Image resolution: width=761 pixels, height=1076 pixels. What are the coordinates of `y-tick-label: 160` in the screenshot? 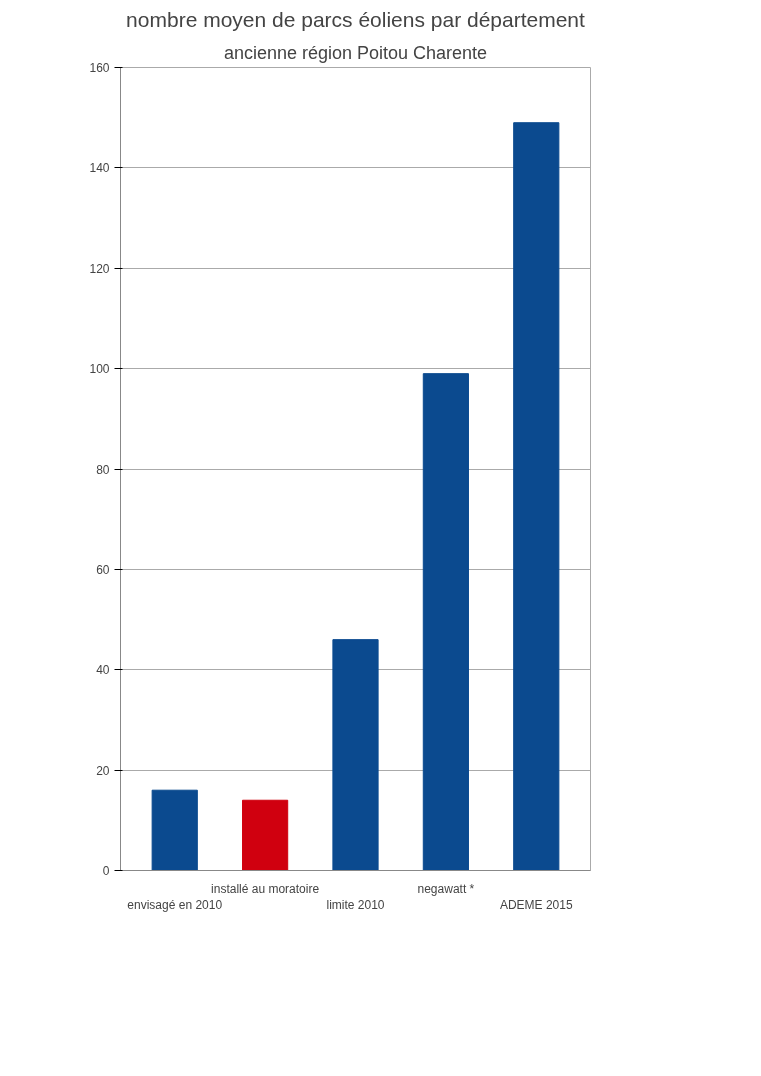 It's located at (99, 68).